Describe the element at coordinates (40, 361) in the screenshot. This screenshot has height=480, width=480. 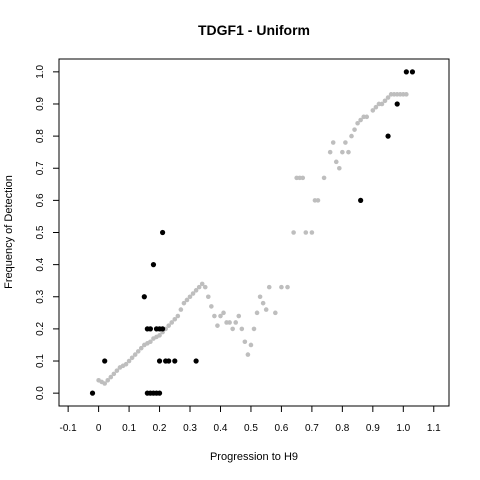
I see `y-tick-label: 0.1` at that location.